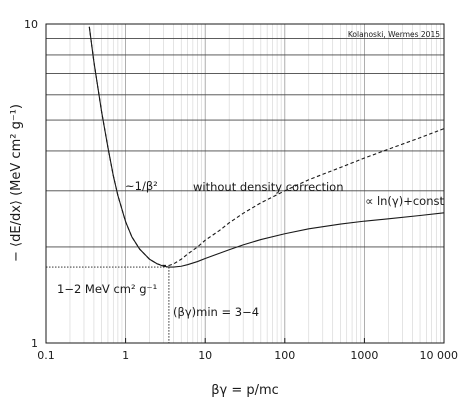 This screenshot has width=458, height=402. What do you see at coordinates (125, 355) in the screenshot?
I see `x-tick-label: 1` at bounding box center [125, 355].